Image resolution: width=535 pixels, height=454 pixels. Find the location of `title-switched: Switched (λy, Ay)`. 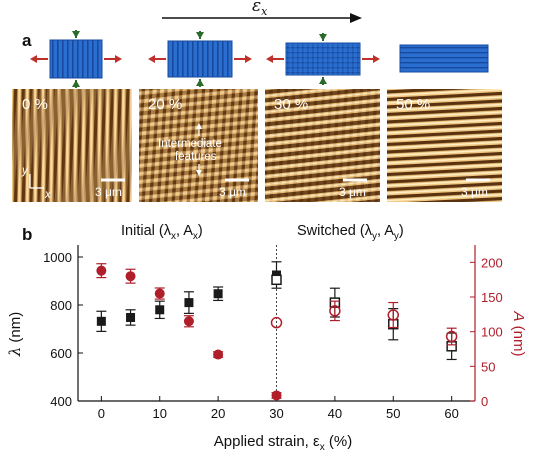

title-switched: Switched (λy, Ay) is located at coordinates (350, 232).